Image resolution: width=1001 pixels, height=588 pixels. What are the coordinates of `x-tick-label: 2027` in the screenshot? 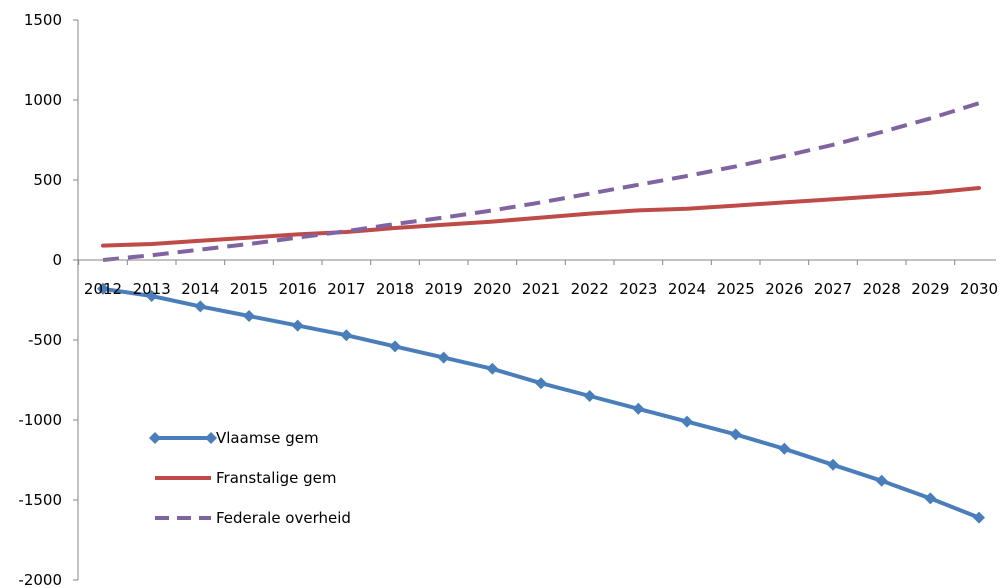 It's located at (833, 289).